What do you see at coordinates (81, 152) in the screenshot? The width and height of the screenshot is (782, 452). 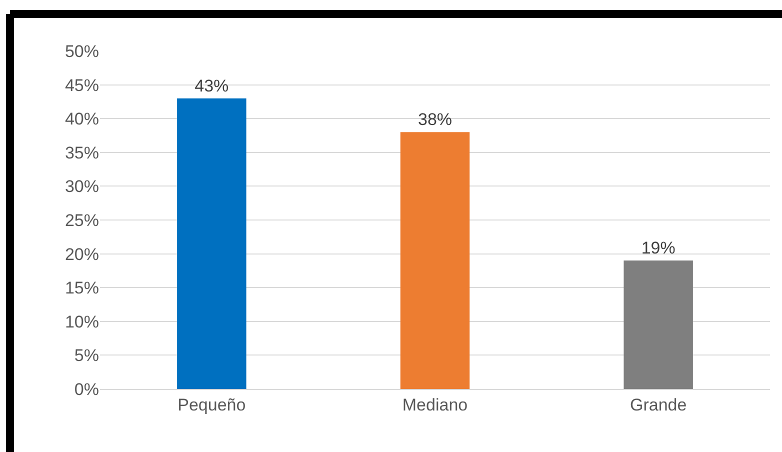 I see `y-tick-label: 35%` at bounding box center [81, 152].